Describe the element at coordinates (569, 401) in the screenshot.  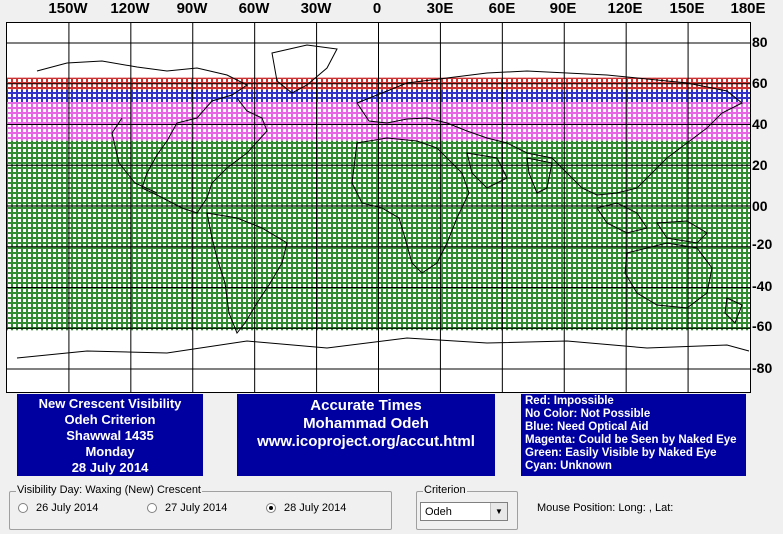
I see `legend-red: Red: Impossible` at that location.